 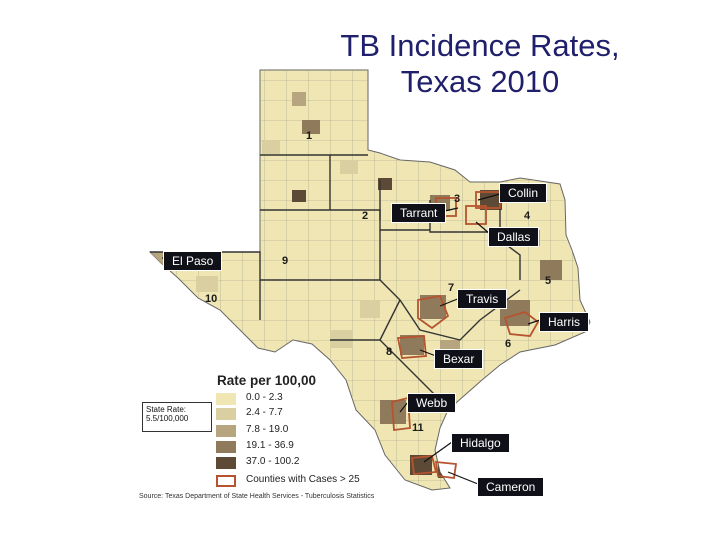 What do you see at coordinates (309, 136) in the screenshot?
I see `region-number: 1` at bounding box center [309, 136].